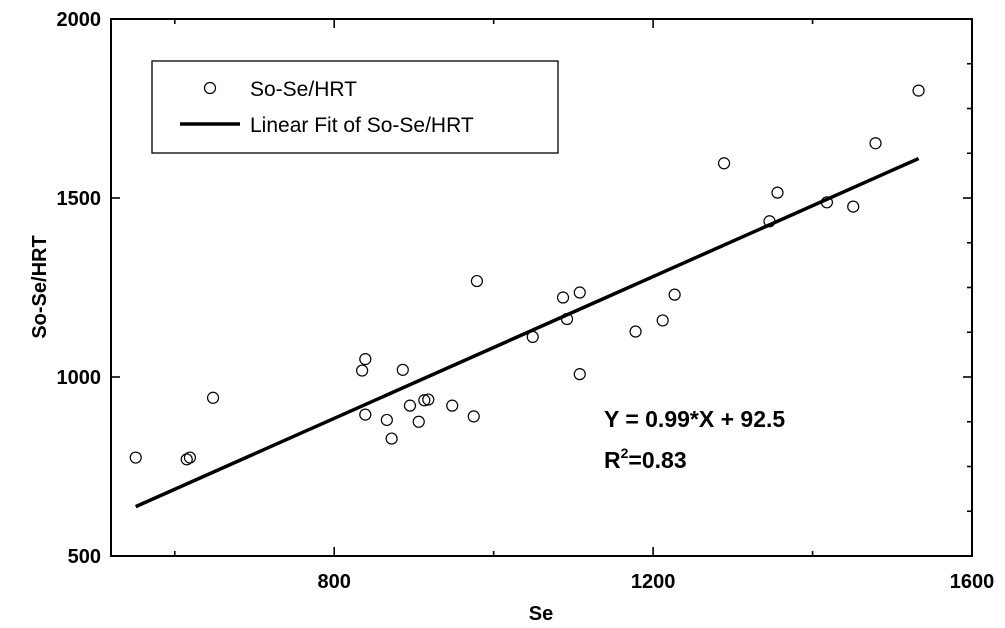  I want to click on r-squared: R2=0.83, so click(645, 459).